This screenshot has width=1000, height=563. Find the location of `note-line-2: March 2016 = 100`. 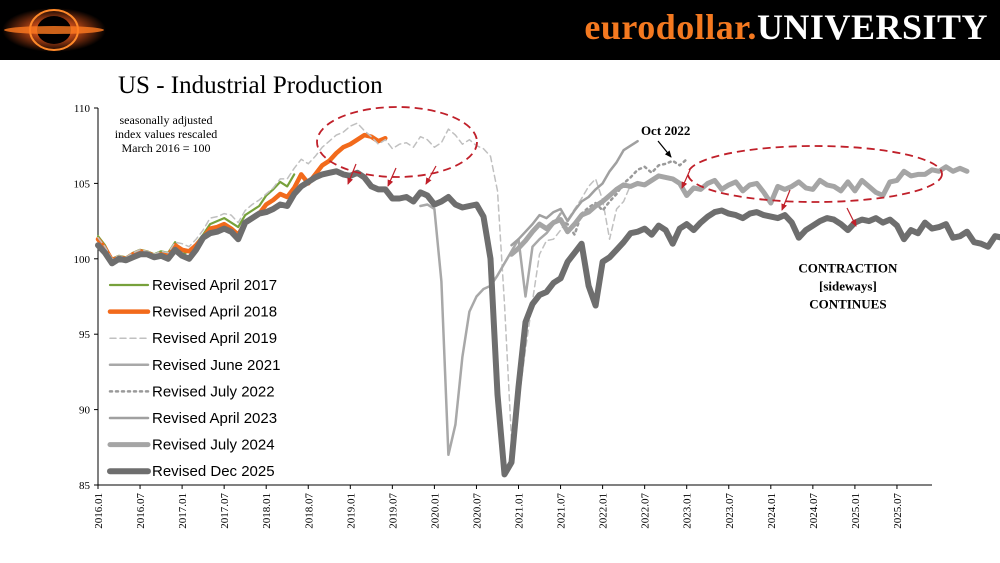

note-line-2: March 2016 = 100 is located at coordinates (165, 148).